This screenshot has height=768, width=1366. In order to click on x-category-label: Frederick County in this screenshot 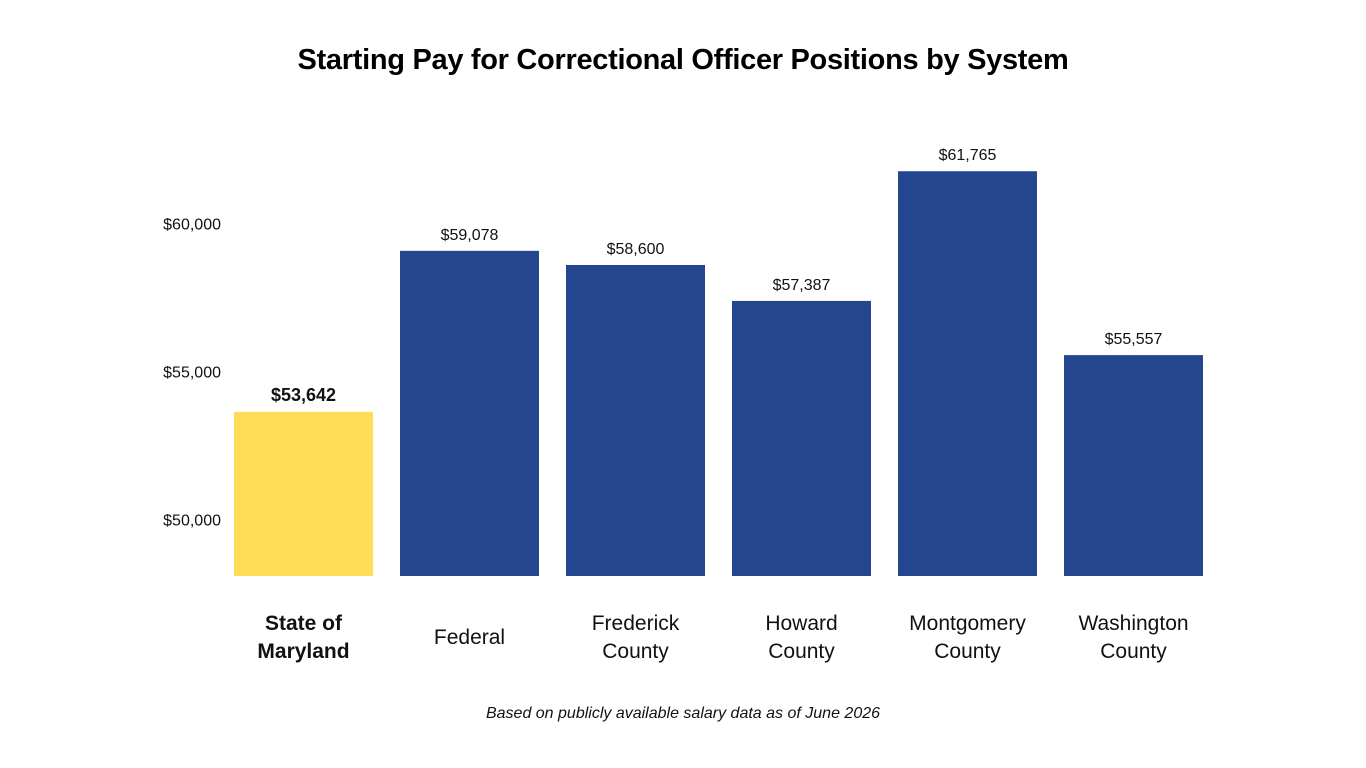, I will do `click(636, 637)`.